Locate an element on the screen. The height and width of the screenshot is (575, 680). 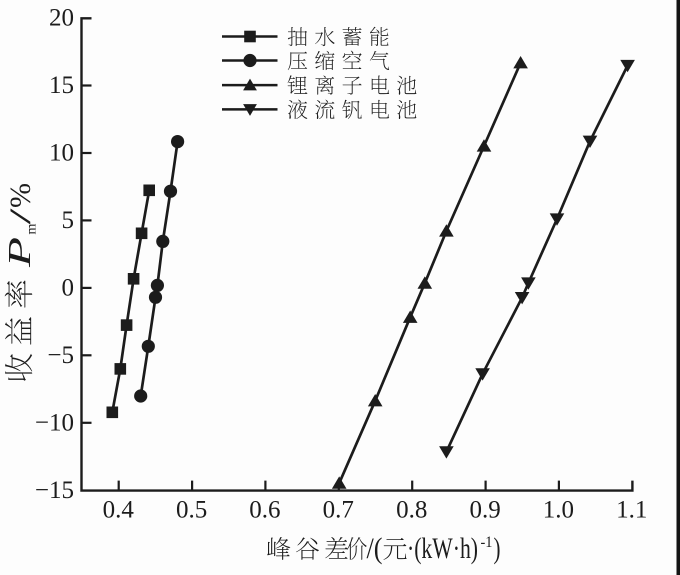
svg-text: ·(kW·h) is located at coordinates (442, 548).